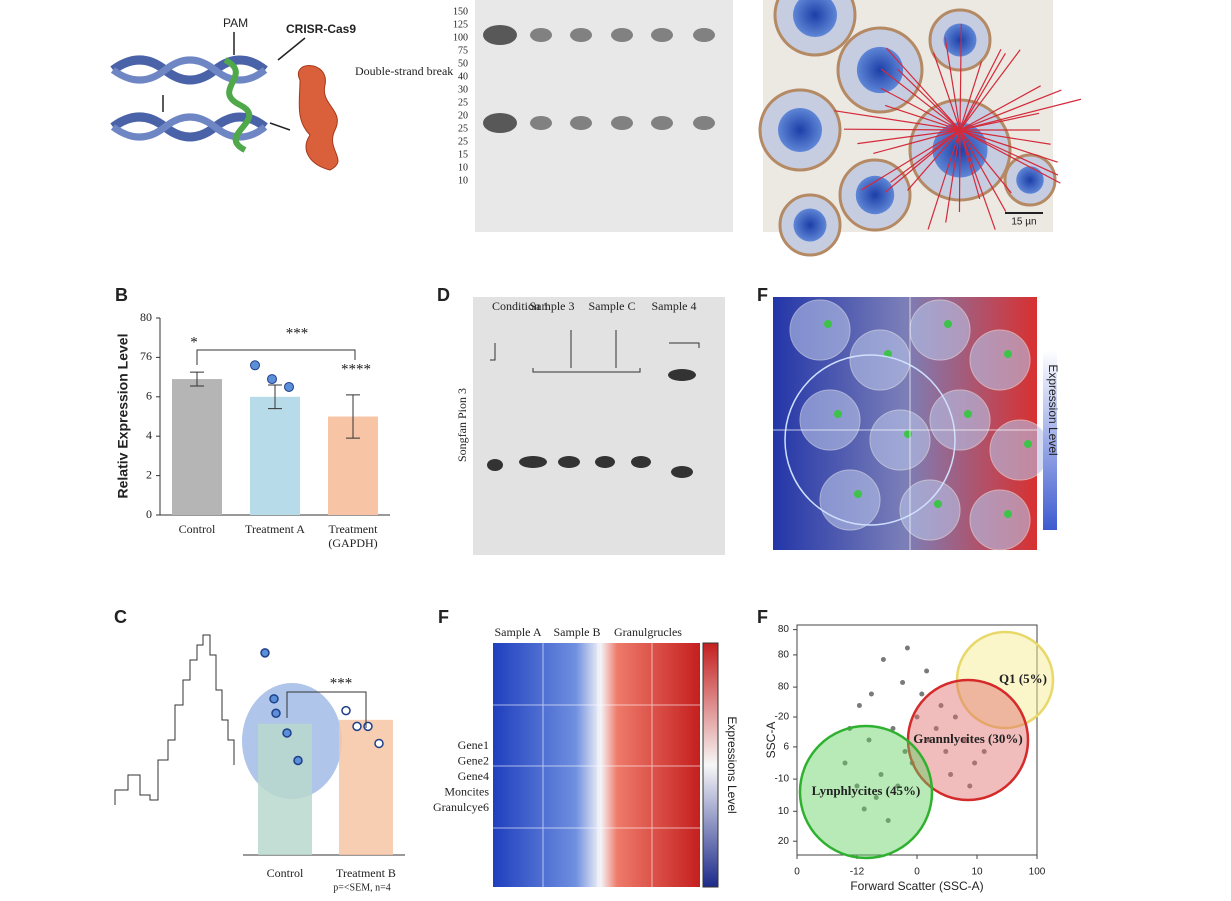  Describe the element at coordinates (732, 764) in the screenshot. I see `colorbar-label: Expressions Level` at that location.